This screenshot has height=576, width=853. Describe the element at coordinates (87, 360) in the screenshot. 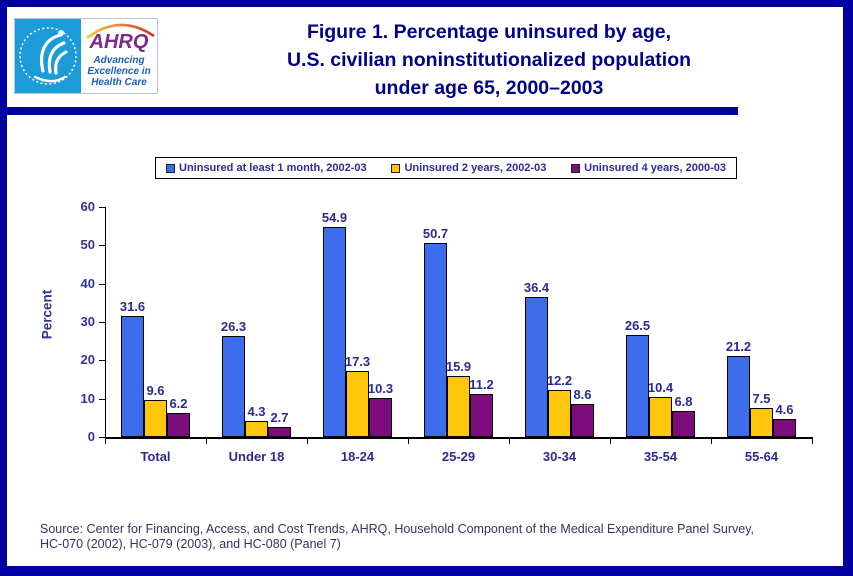

I see `y-tick-label: 20` at that location.